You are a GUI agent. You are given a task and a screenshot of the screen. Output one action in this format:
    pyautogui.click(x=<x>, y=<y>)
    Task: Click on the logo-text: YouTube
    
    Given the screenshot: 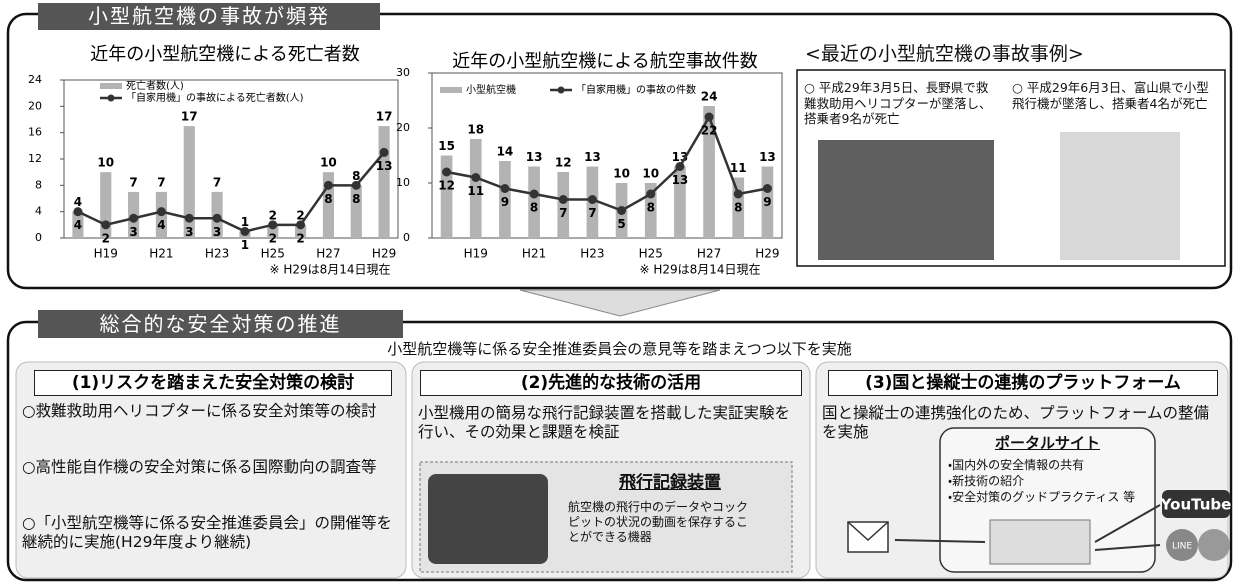 What is the action you would take?
    pyautogui.click(x=1196, y=505)
    